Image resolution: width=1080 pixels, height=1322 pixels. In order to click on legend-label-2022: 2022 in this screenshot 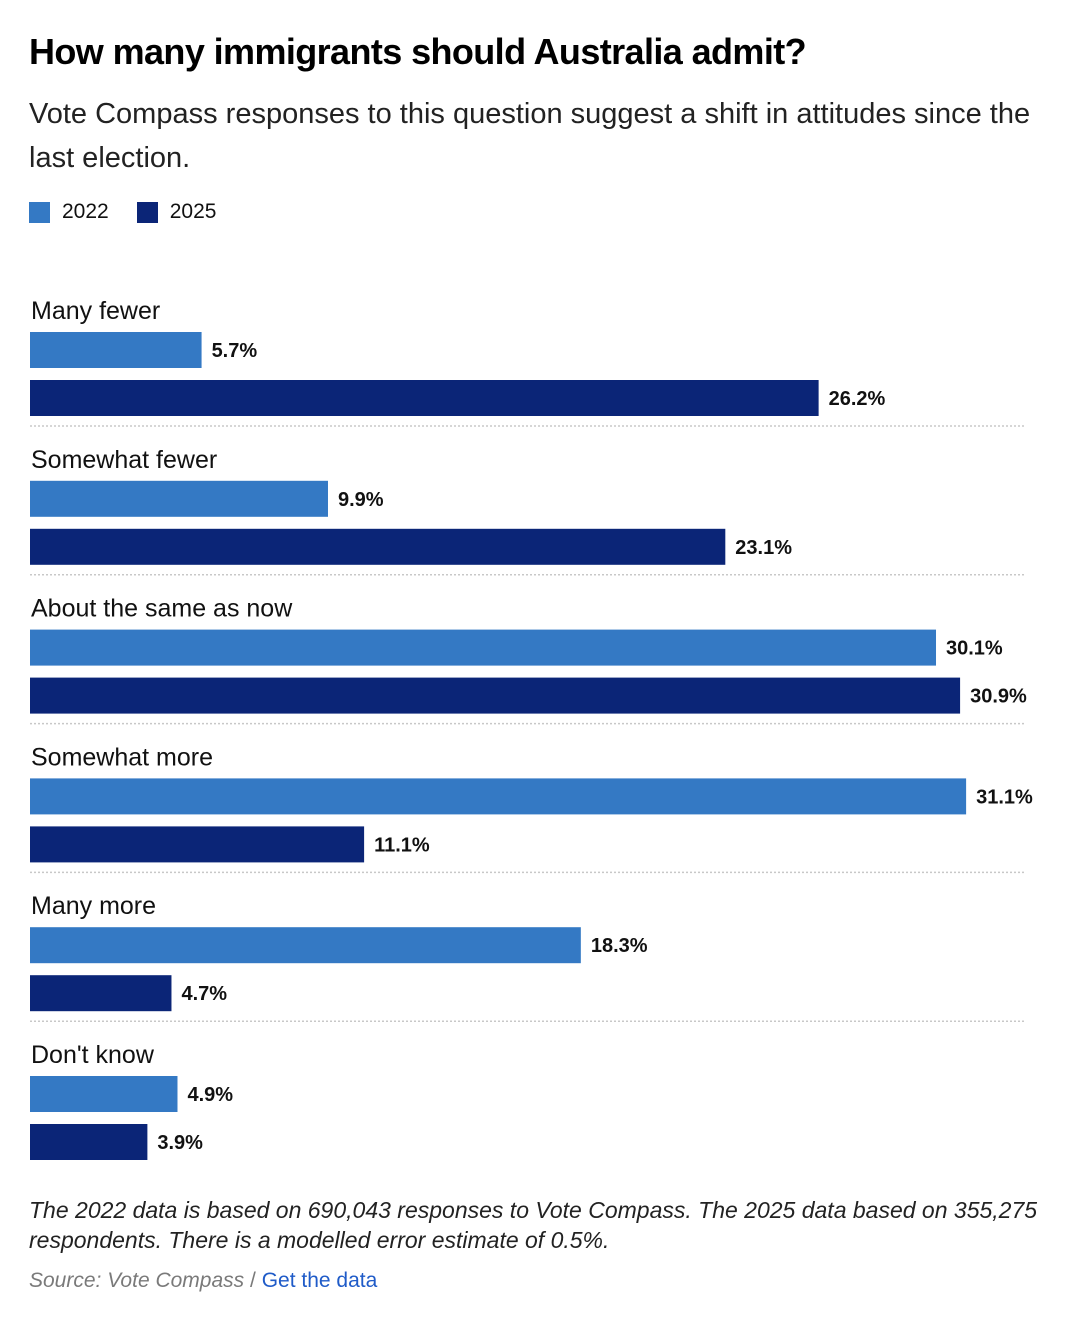, I will do `click(85, 211)`.